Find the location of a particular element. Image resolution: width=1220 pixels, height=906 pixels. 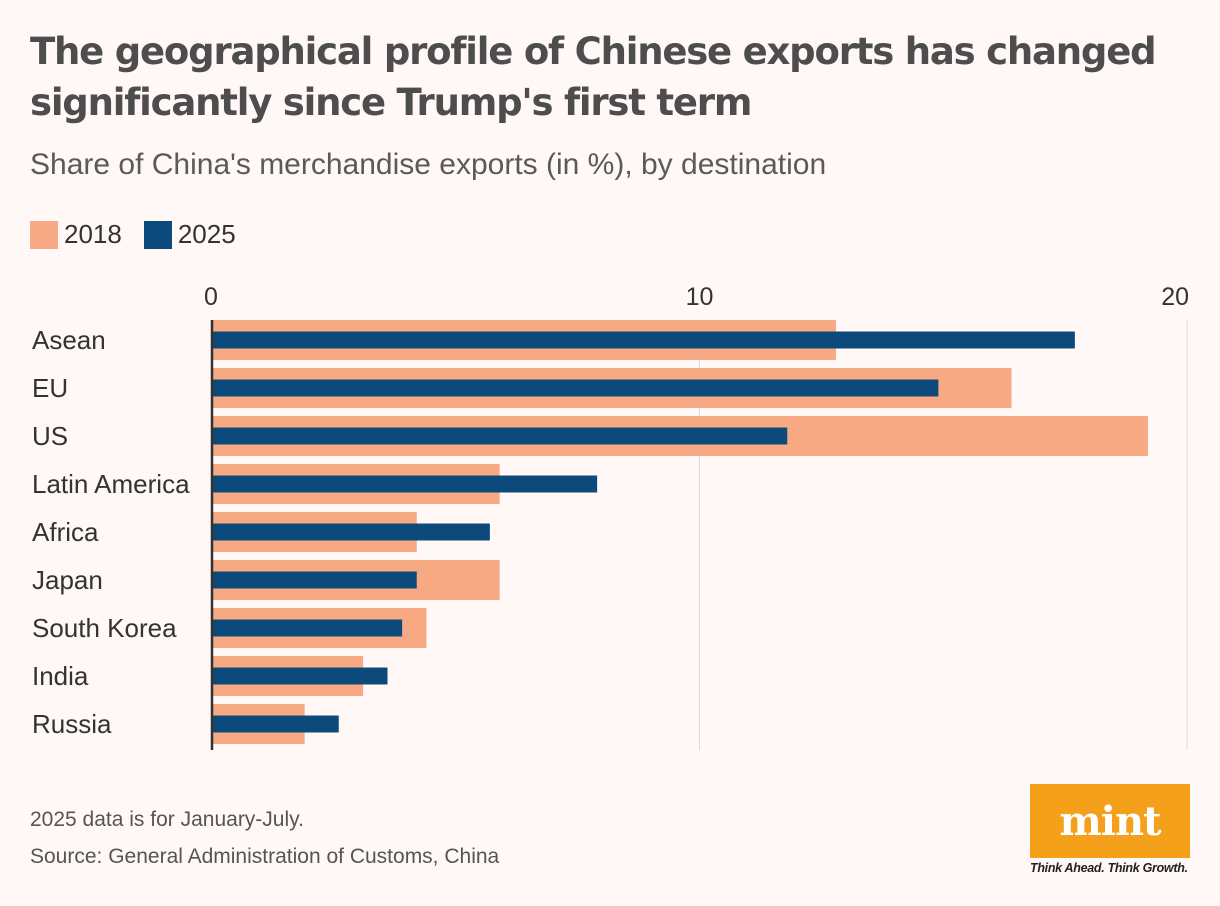

legend: 2018 2025 is located at coordinates (144, 234).